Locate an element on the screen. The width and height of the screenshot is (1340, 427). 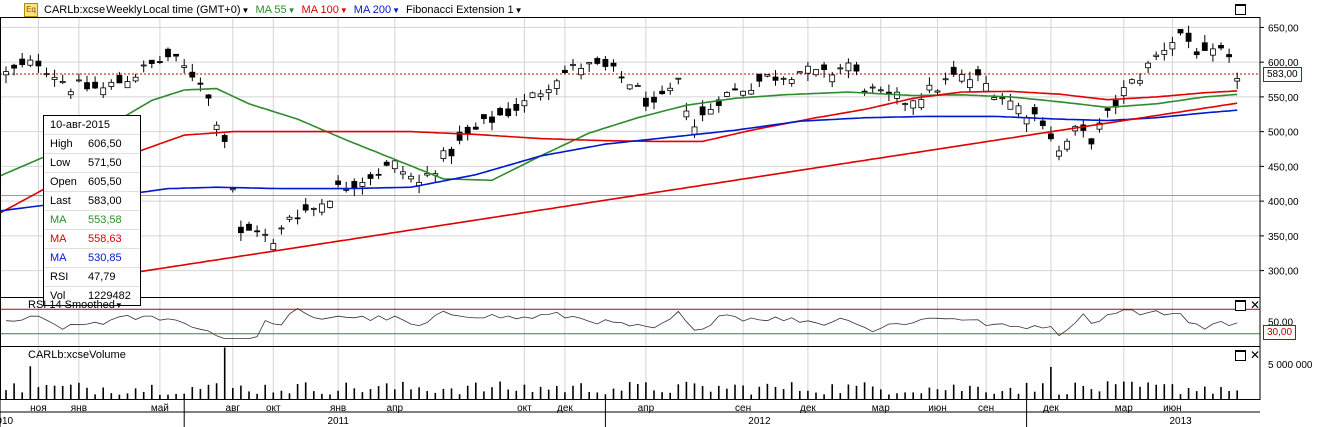
ma200-indicator-menu: MA 200 ▼ is located at coordinates (377, 10).